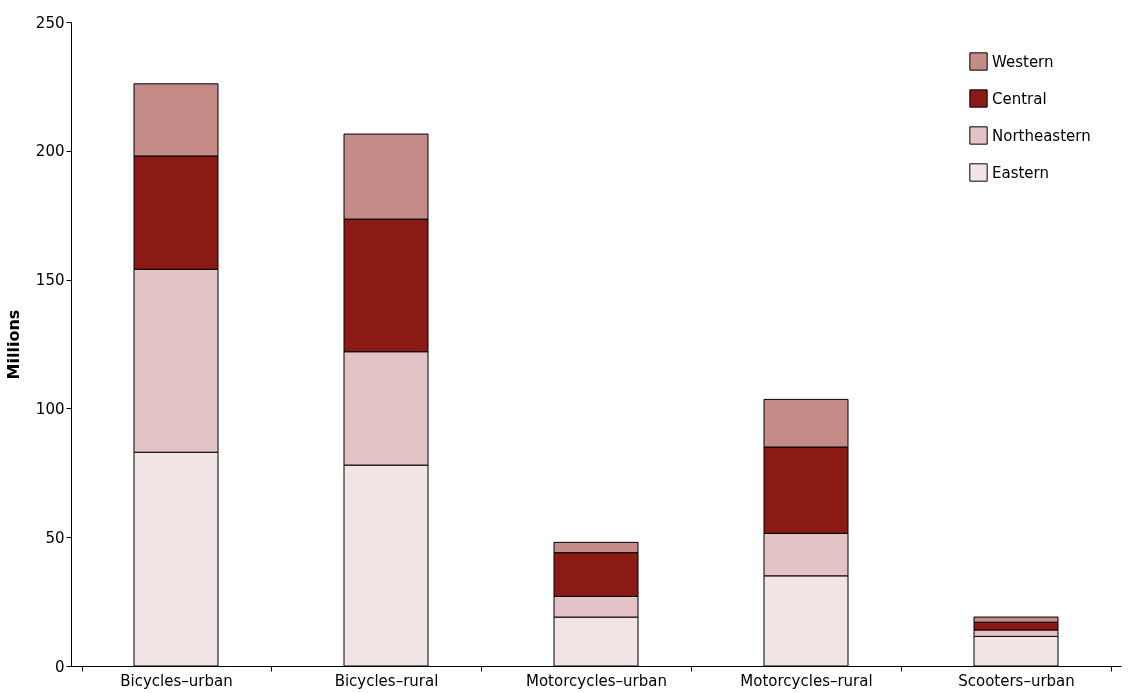 This screenshot has height=693, width=1131. I want to click on x-tick-label: Scooters–urban, so click(1016, 680).